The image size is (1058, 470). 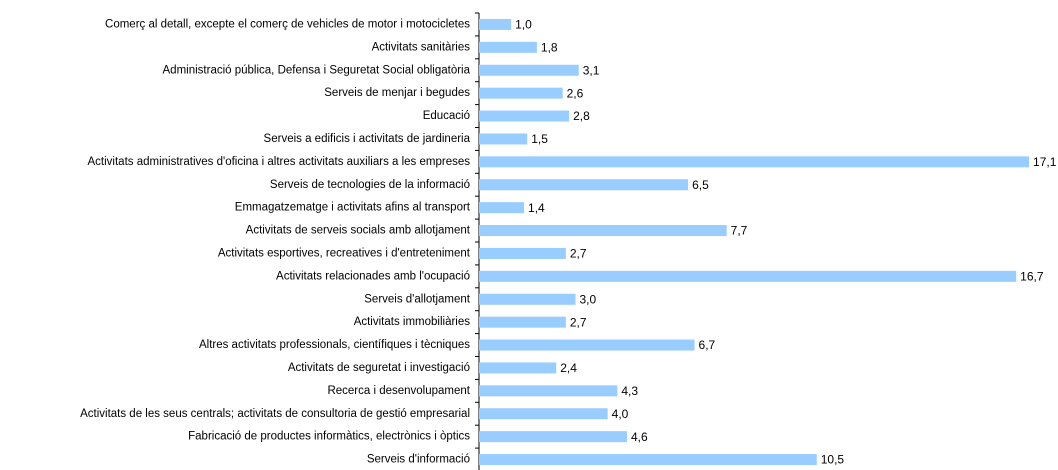 What do you see at coordinates (523, 25) in the screenshot?
I see `value-label: 1,0` at bounding box center [523, 25].